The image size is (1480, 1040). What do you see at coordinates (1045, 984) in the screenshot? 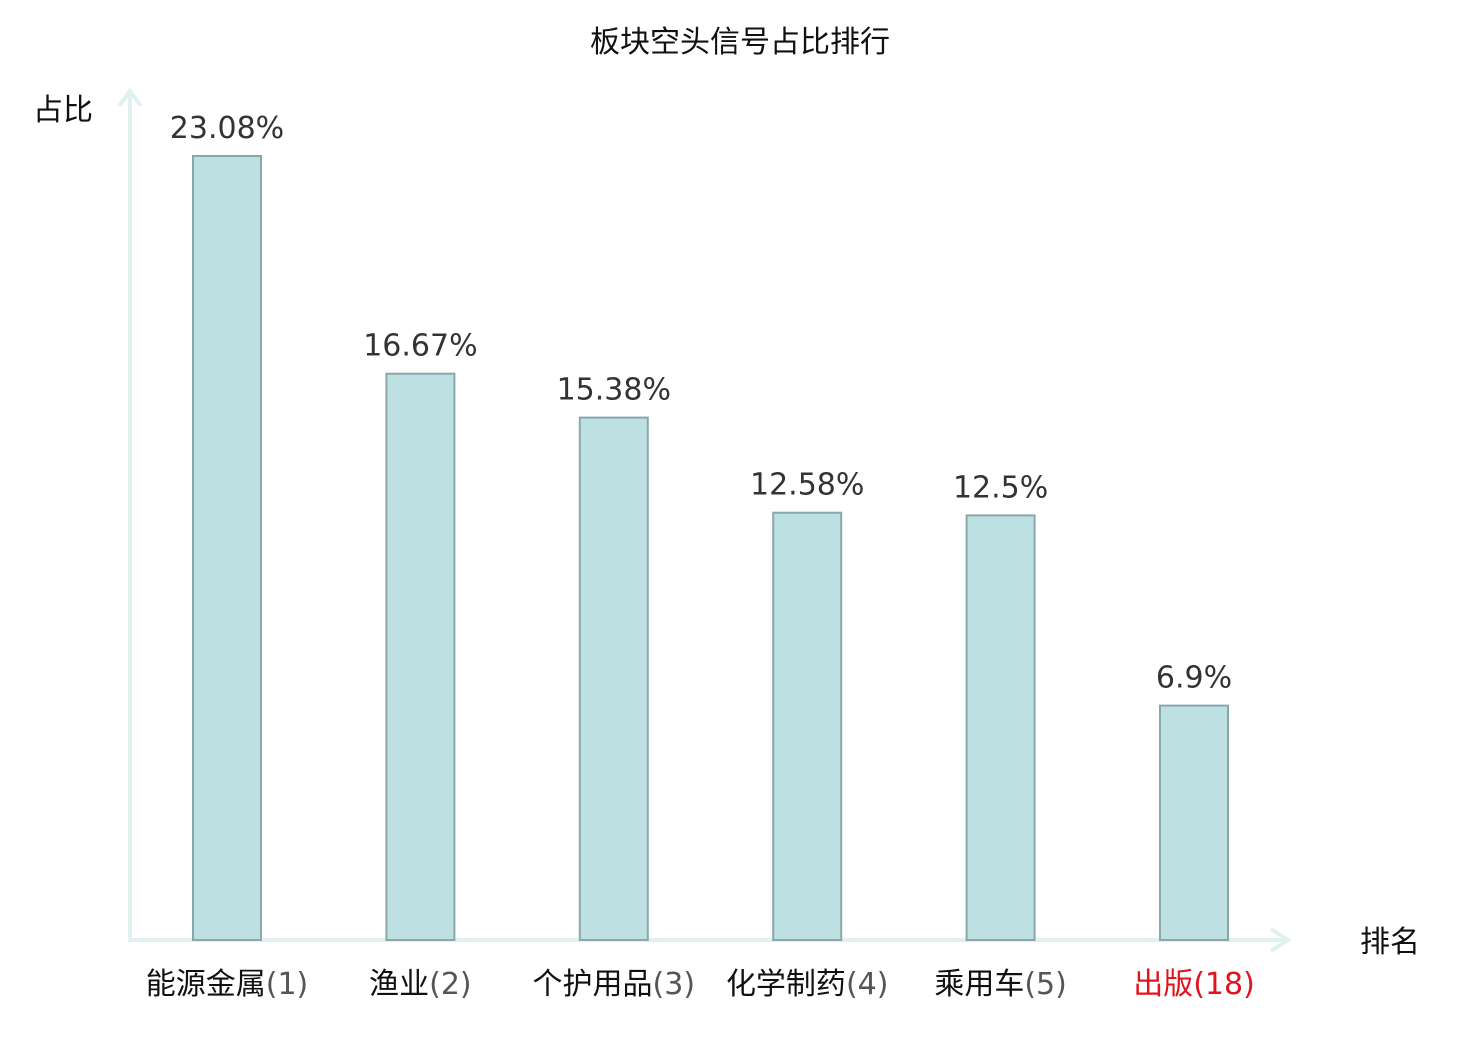
I see `category-rank: (5)` at bounding box center [1045, 984].